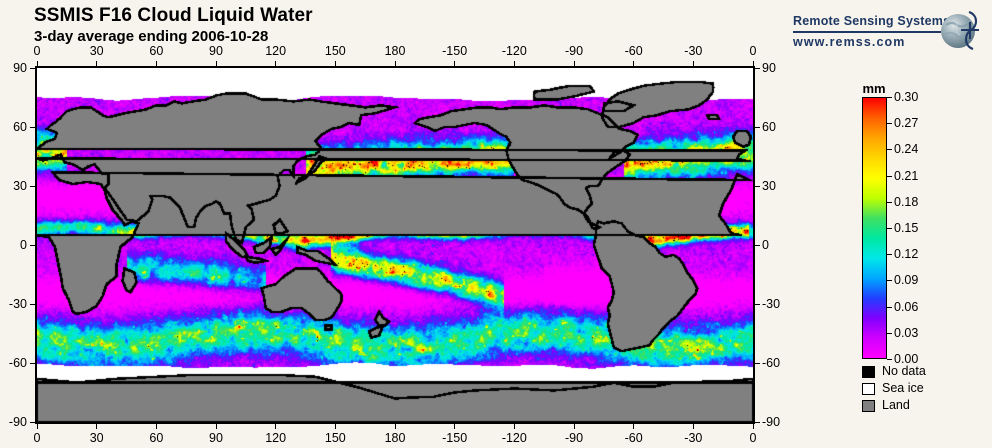  What do you see at coordinates (173, 15) in the screenshot?
I see `page-title: SSMIS F16 Cloud Liquid Water` at bounding box center [173, 15].